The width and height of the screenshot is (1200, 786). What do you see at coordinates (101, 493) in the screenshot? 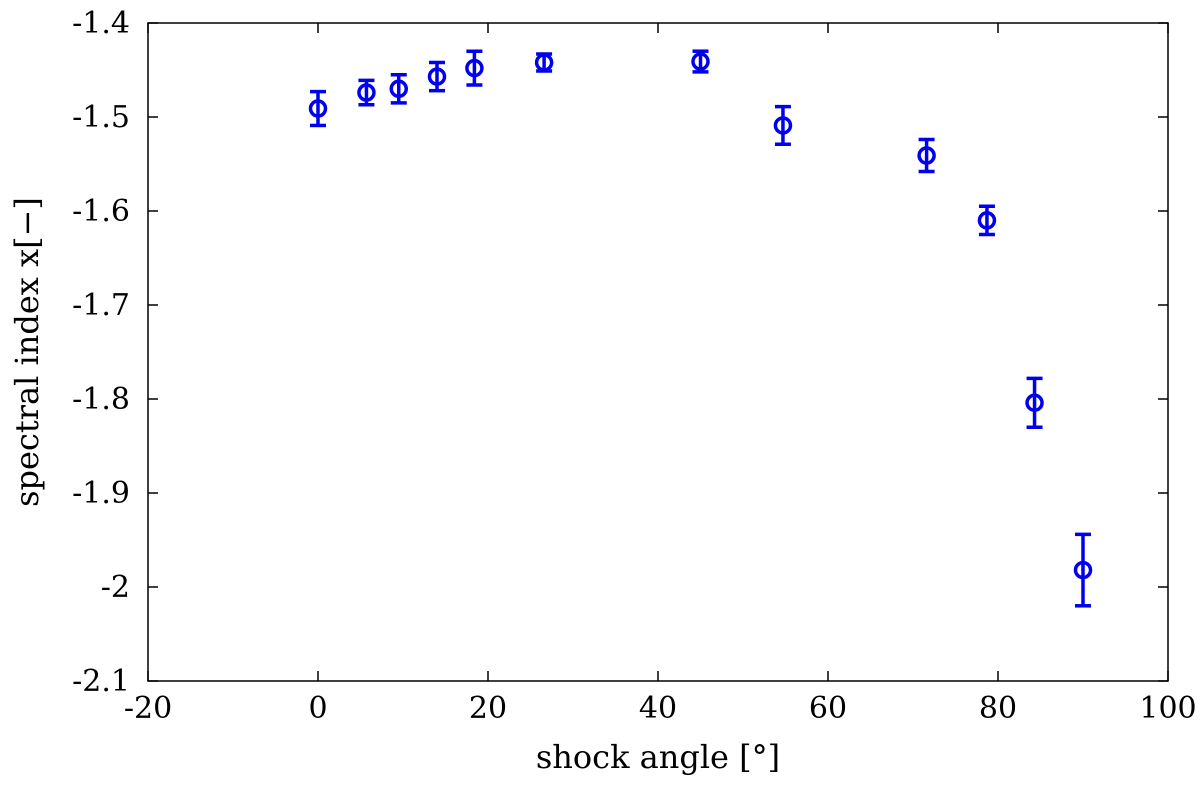
I see `y-tick-label: -1.9` at bounding box center [101, 493].